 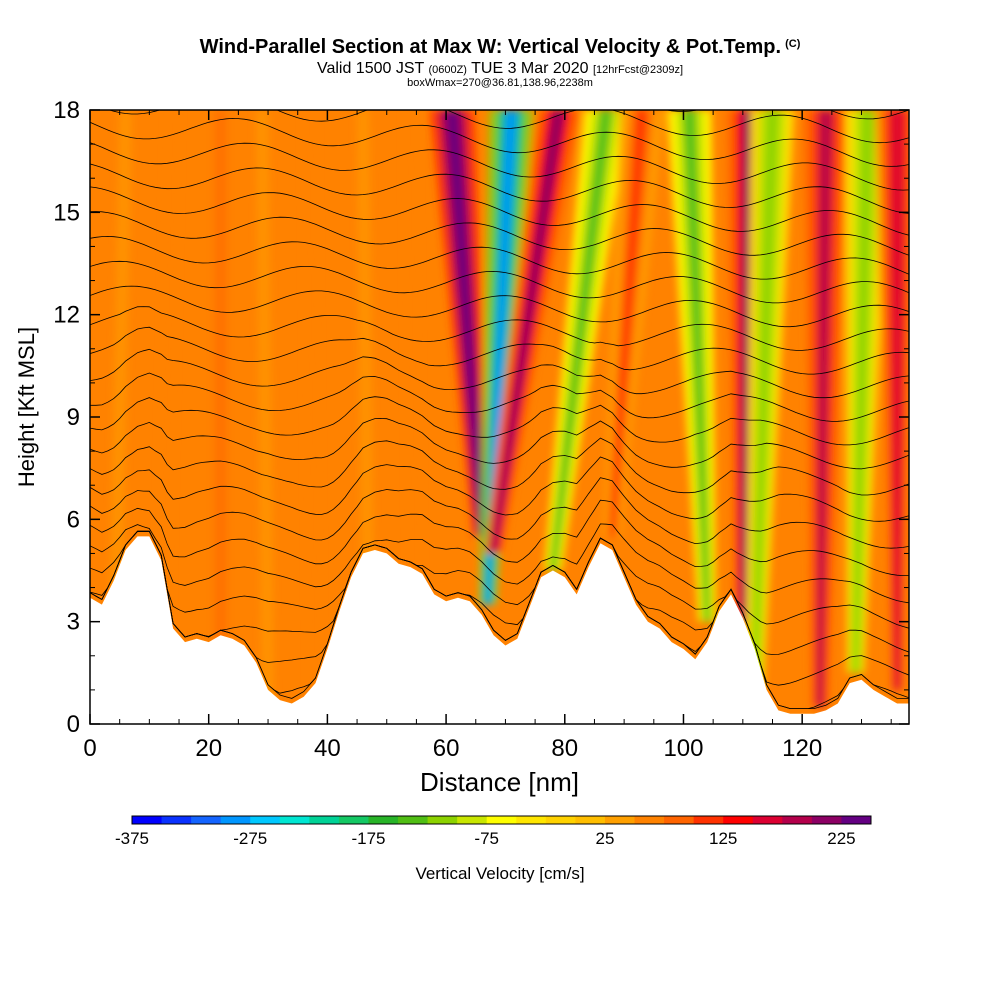 What do you see at coordinates (66, 212) in the screenshot?
I see `y-tick-label-15: 15` at bounding box center [66, 212].